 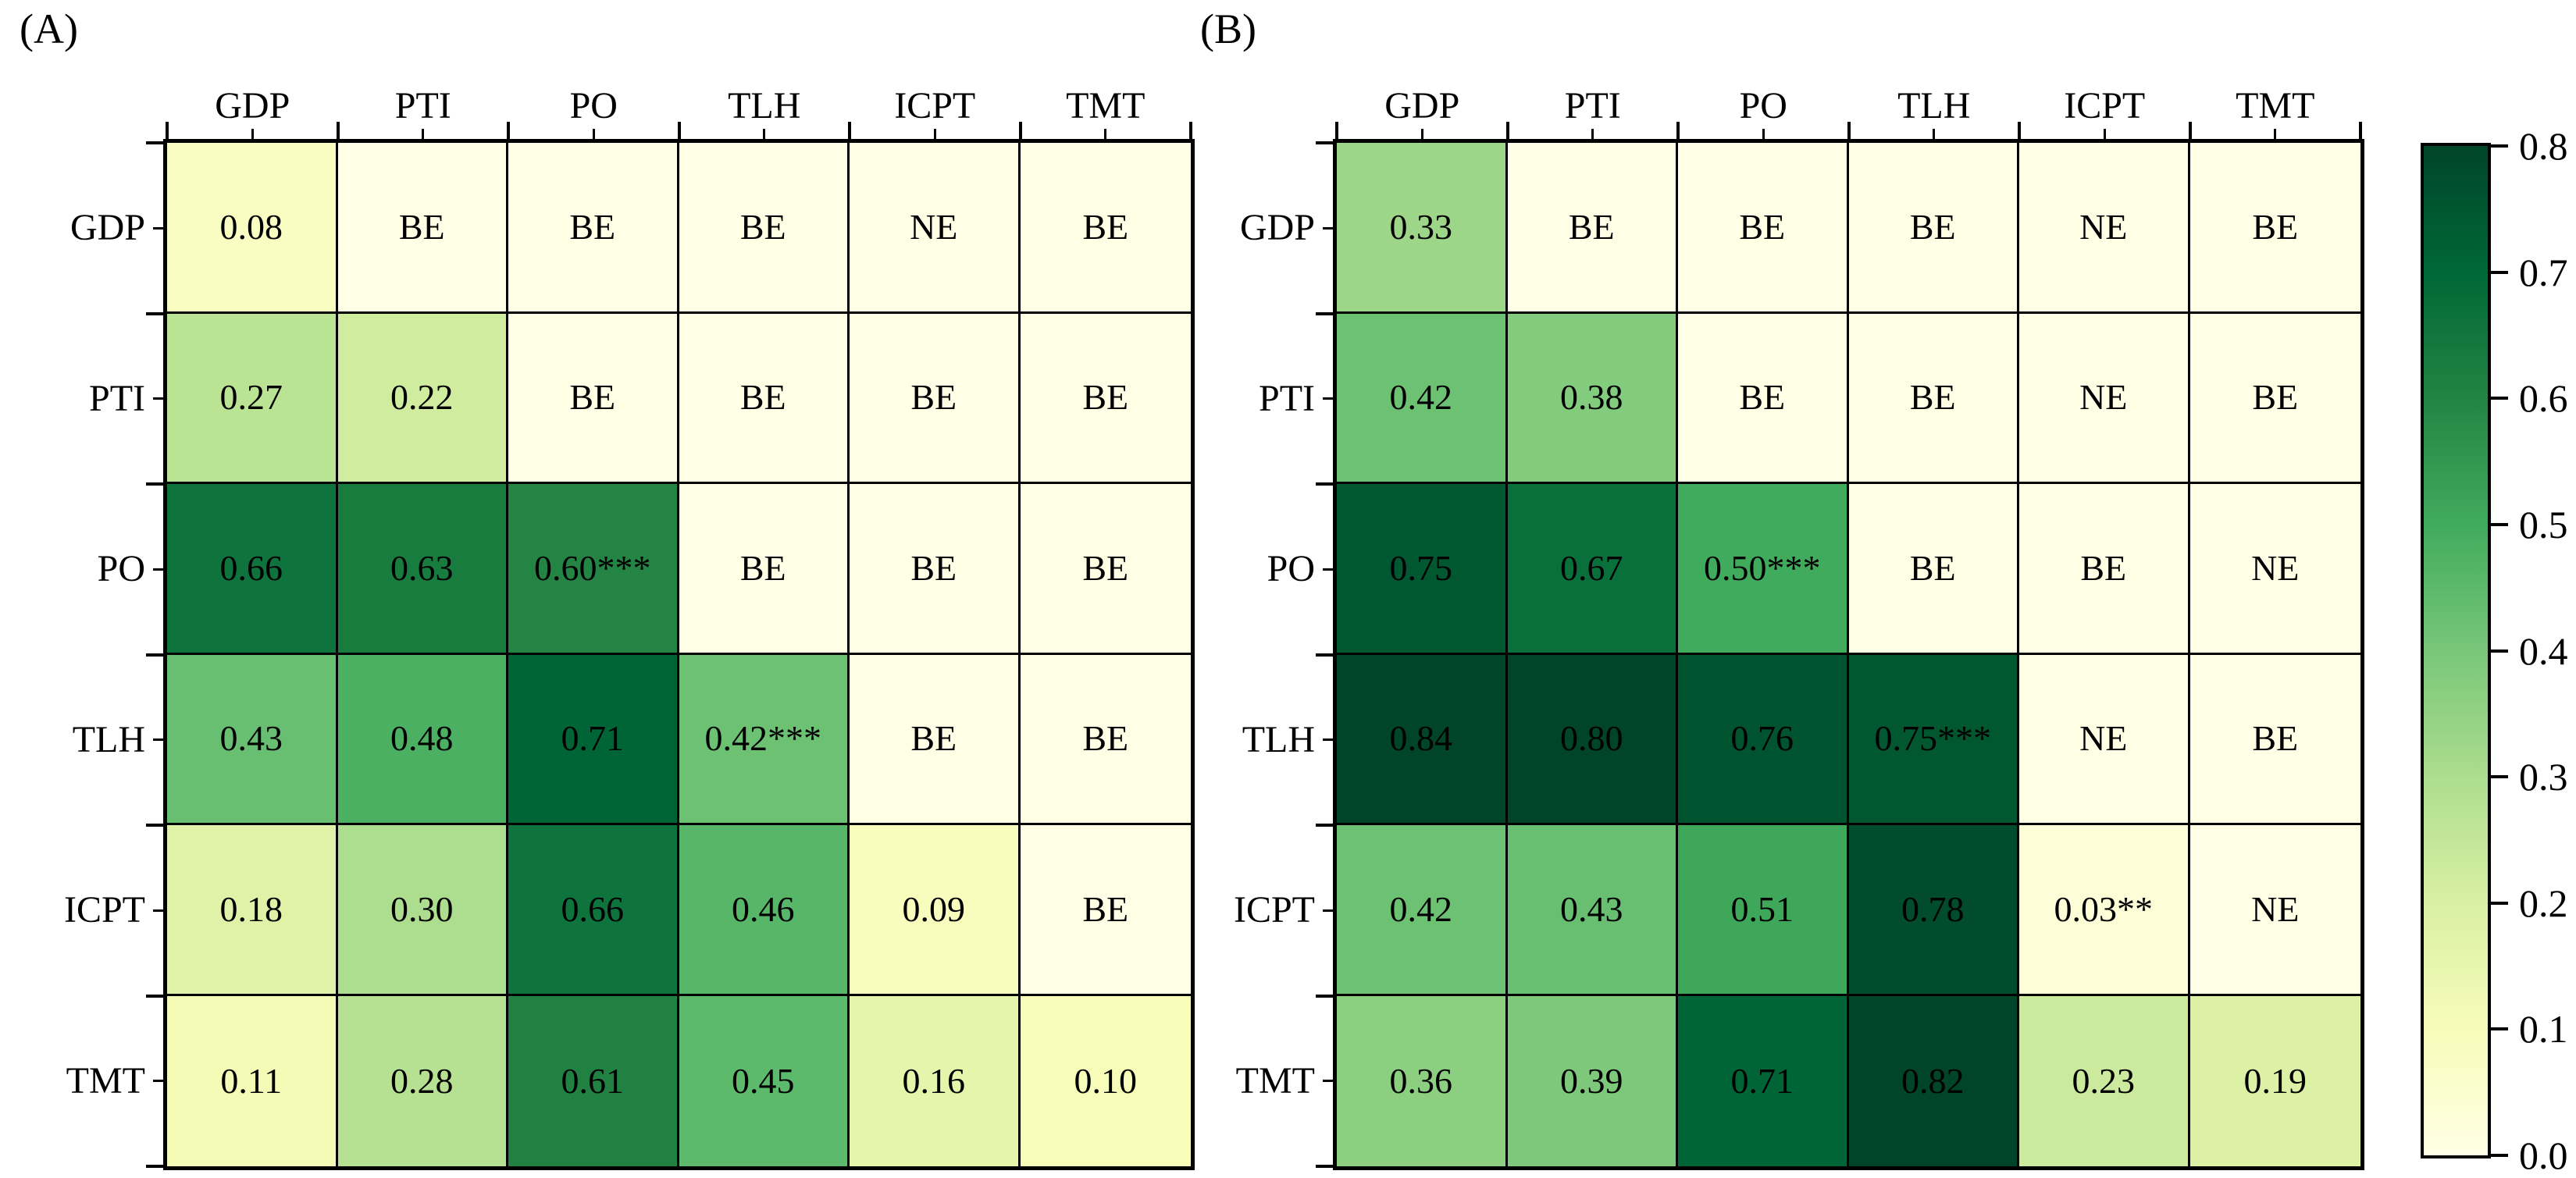 I want to click on heatmap-cell: 0.61, so click(x=593, y=1080).